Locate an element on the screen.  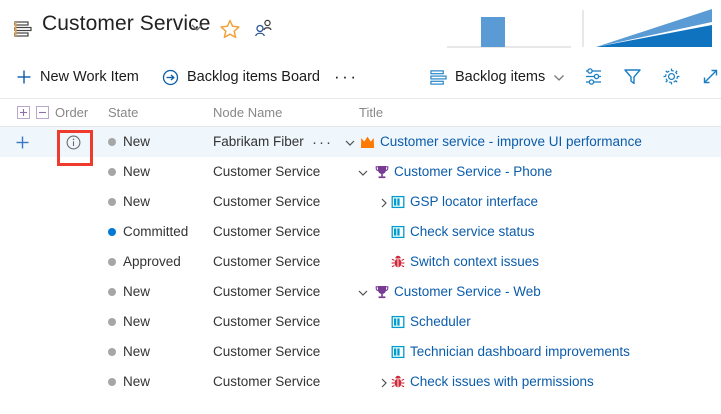
gear-icon is located at coordinates (671, 76).